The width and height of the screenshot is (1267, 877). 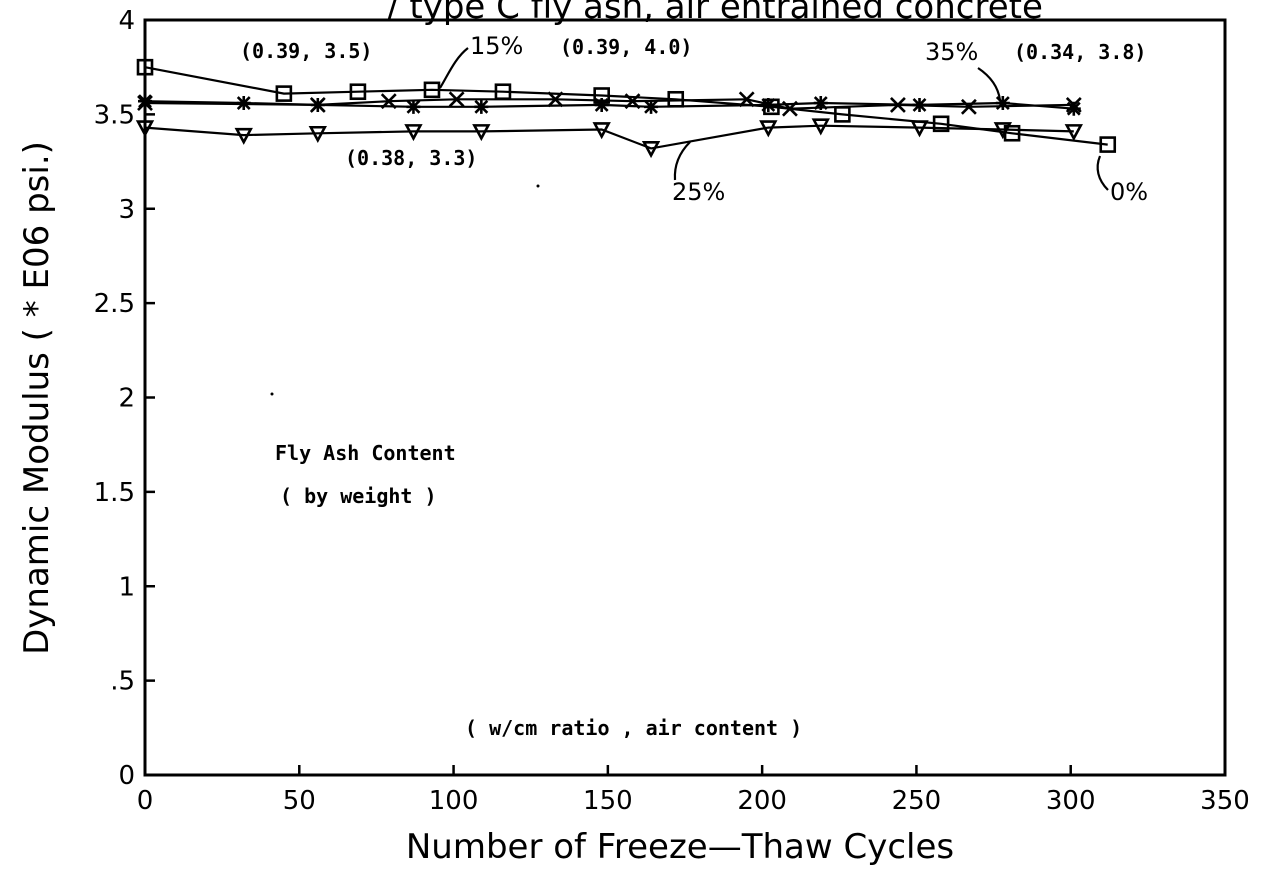 I want to click on series-line-35pct, so click(x=609, y=105).